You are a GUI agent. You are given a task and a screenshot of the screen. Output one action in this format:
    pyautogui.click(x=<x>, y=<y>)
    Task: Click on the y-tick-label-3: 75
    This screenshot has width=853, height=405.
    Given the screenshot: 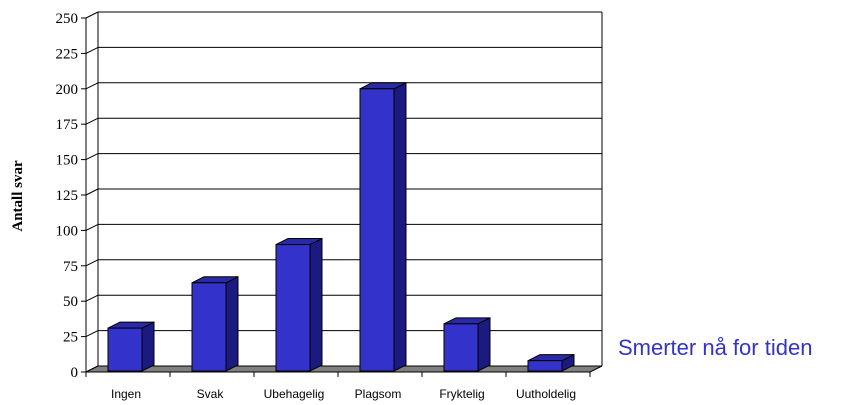 What is the action you would take?
    pyautogui.click(x=70, y=267)
    